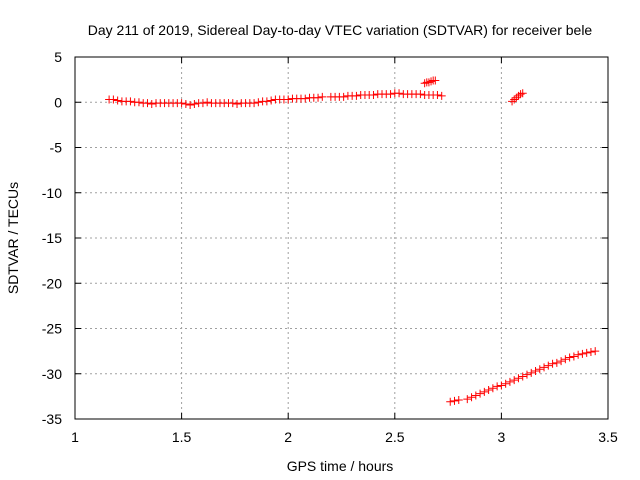 The height and width of the screenshot is (480, 640). Describe the element at coordinates (608, 437) in the screenshot. I see `x-tick-label: 3.5` at that location.